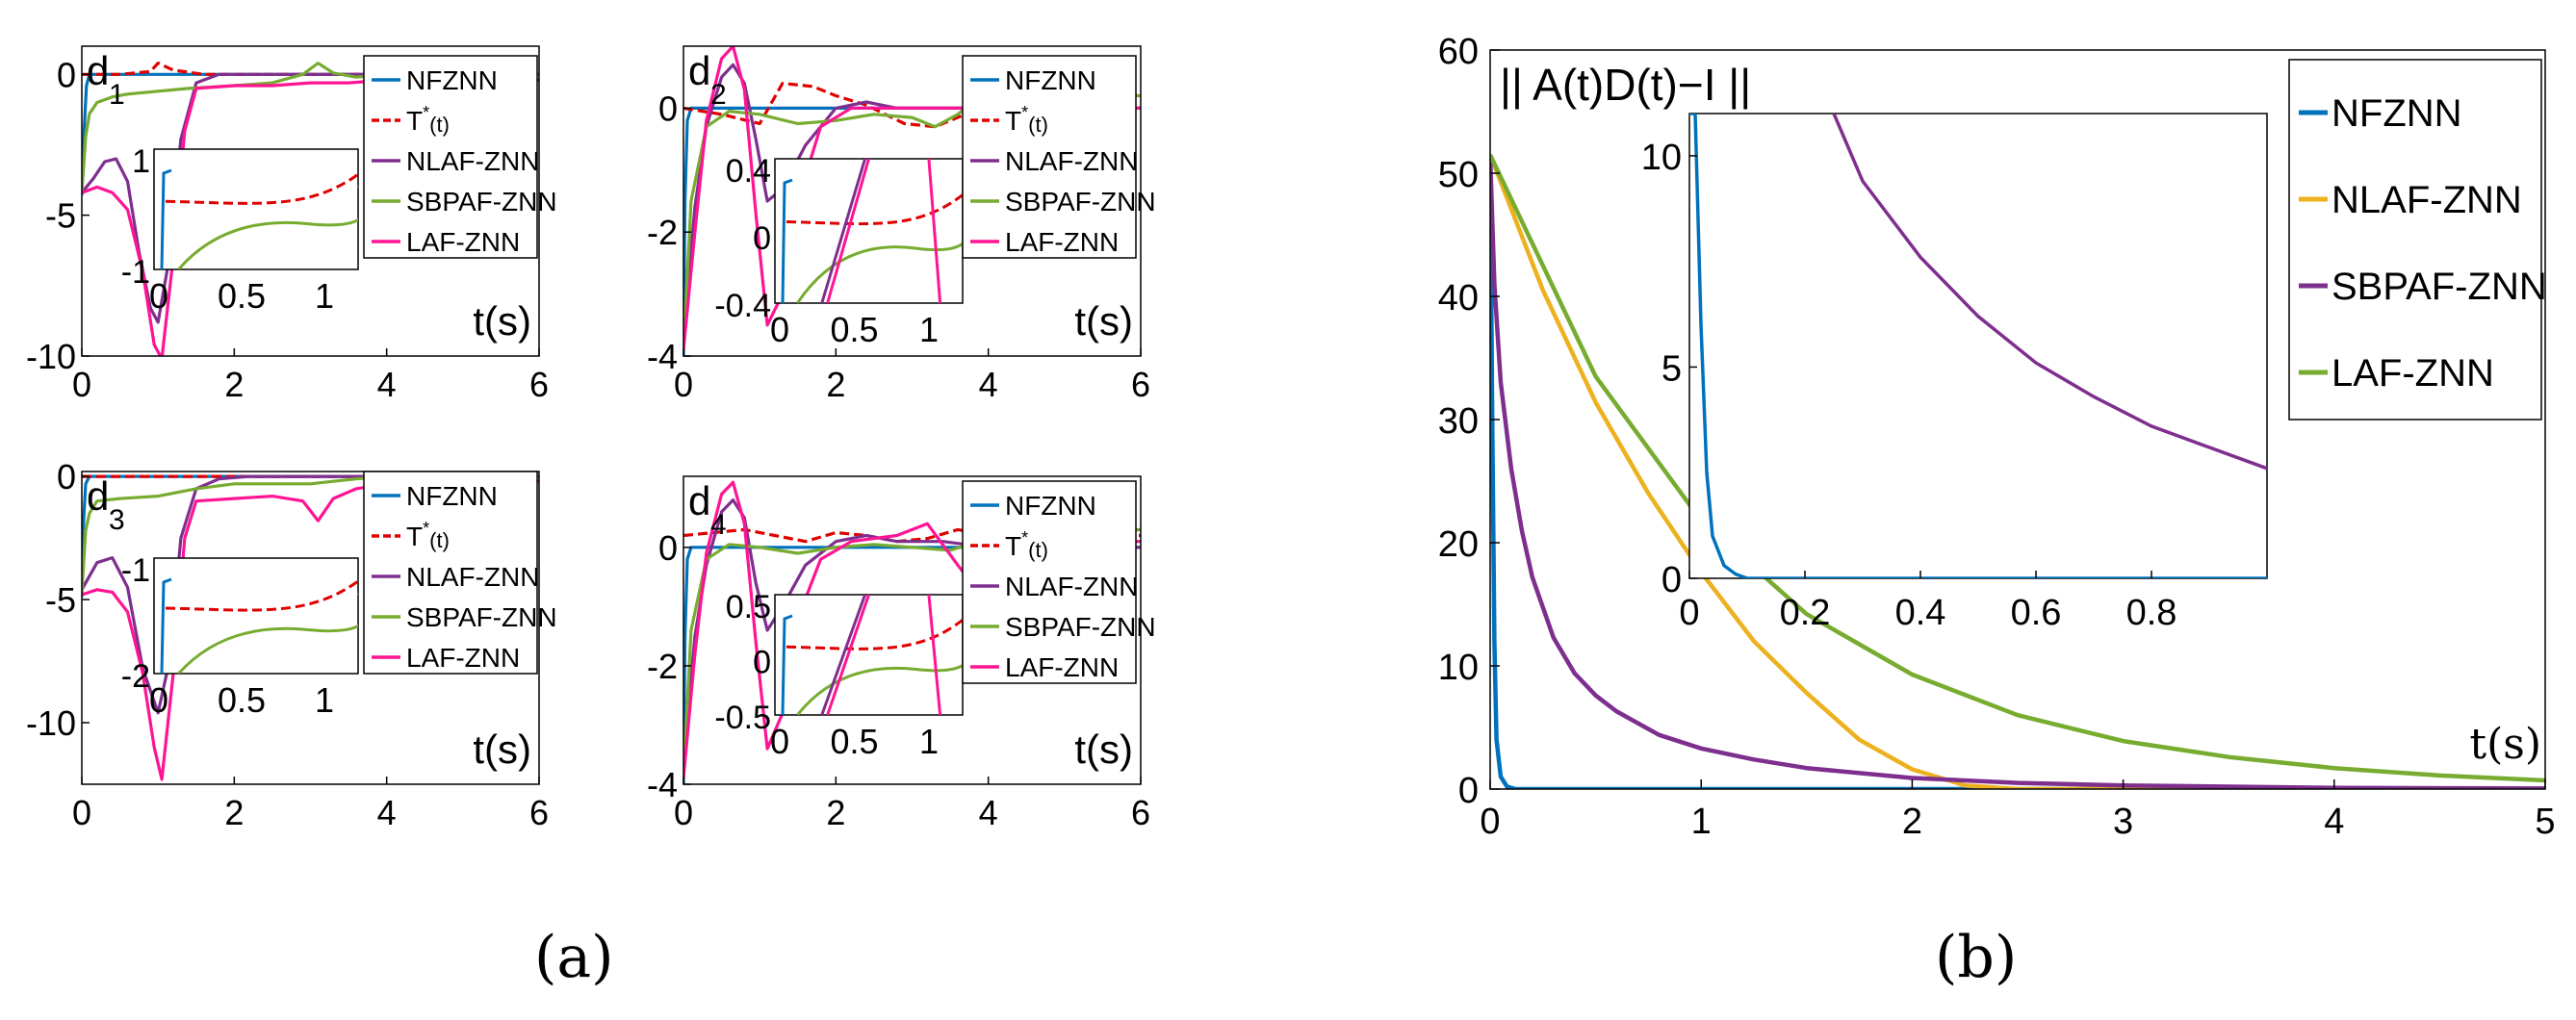 This screenshot has height=1020, width=2576. Describe the element at coordinates (2037, 613) in the screenshot. I see `inset-x-tick-label: 0.6` at that location.